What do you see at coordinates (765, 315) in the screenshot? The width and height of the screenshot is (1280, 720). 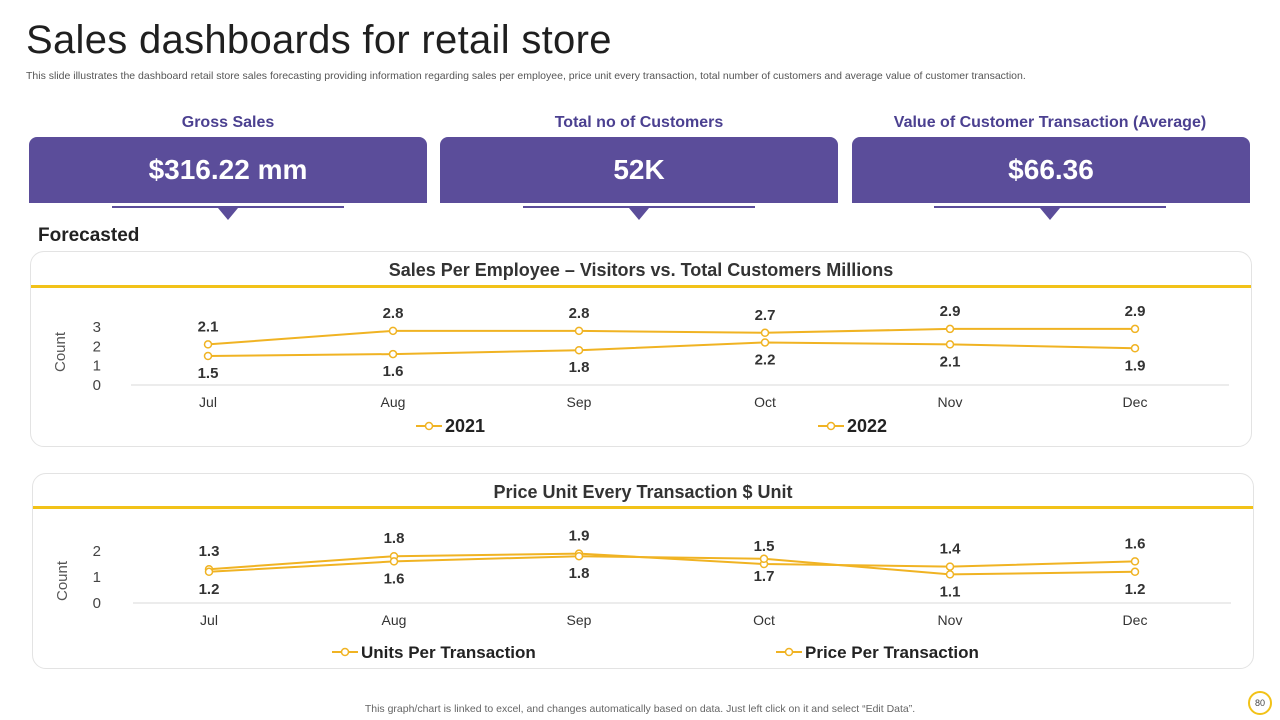 I see `data-label: 2.7` at bounding box center [765, 315].